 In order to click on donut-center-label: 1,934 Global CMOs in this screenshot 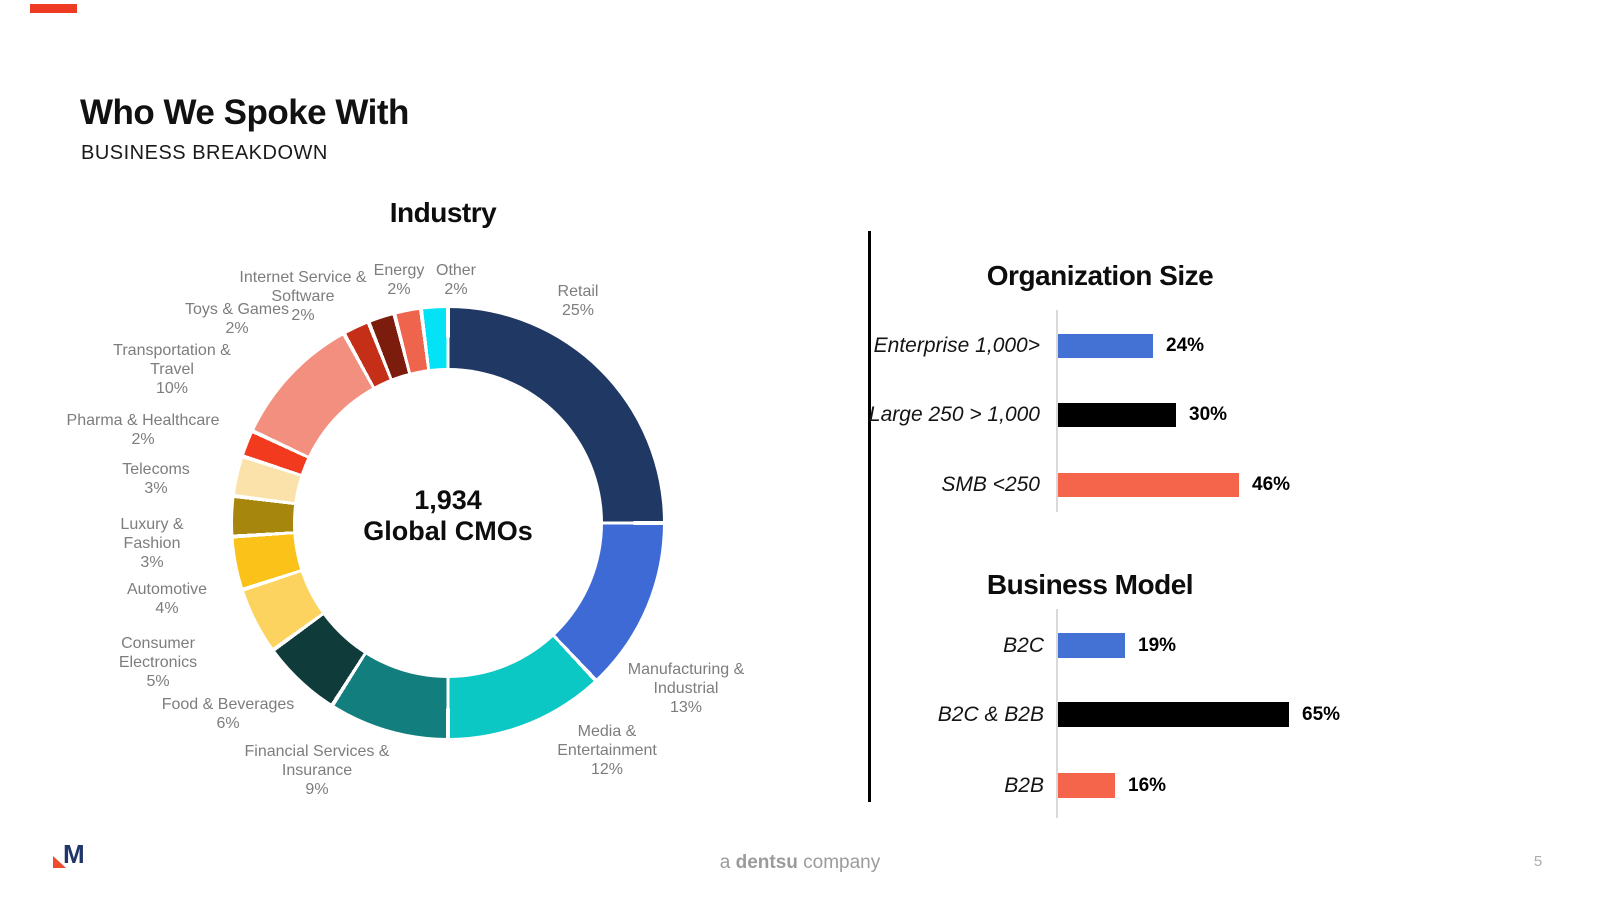, I will do `click(448, 516)`.